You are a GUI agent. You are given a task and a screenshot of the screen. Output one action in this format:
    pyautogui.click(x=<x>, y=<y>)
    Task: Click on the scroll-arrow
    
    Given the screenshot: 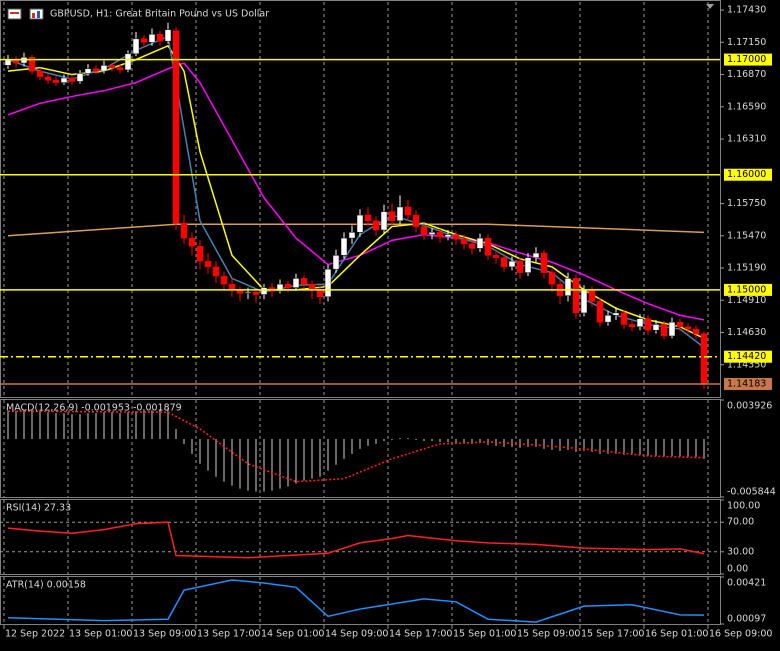 What is the action you would take?
    pyautogui.click(x=710, y=6)
    